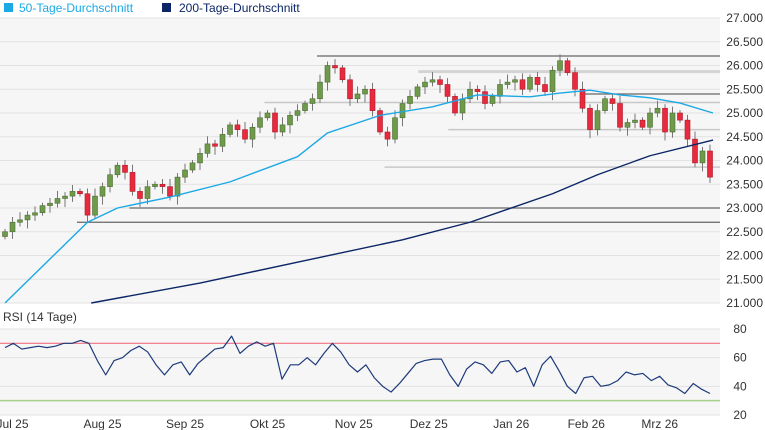 This screenshot has height=430, width=765. Describe the element at coordinates (740, 372) in the screenshot. I see `rsi-axis: 80 60 40 20` at that location.